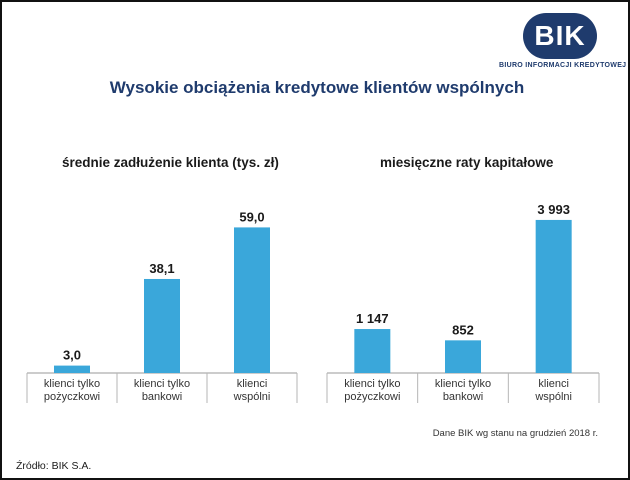  What do you see at coordinates (553, 384) in the screenshot?
I see `chart-2-category-label: klienci` at bounding box center [553, 384].